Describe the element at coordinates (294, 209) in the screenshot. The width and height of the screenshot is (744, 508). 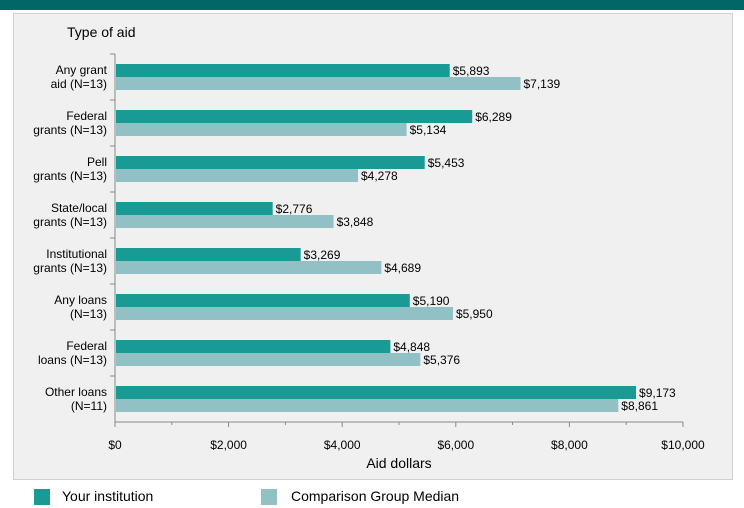
I see `data-label-your-institution: $2,776` at that location.